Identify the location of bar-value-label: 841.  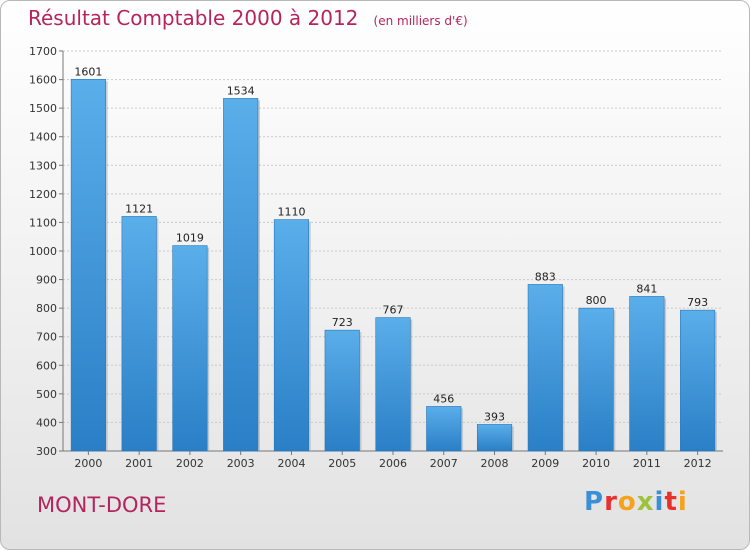
(646, 288).